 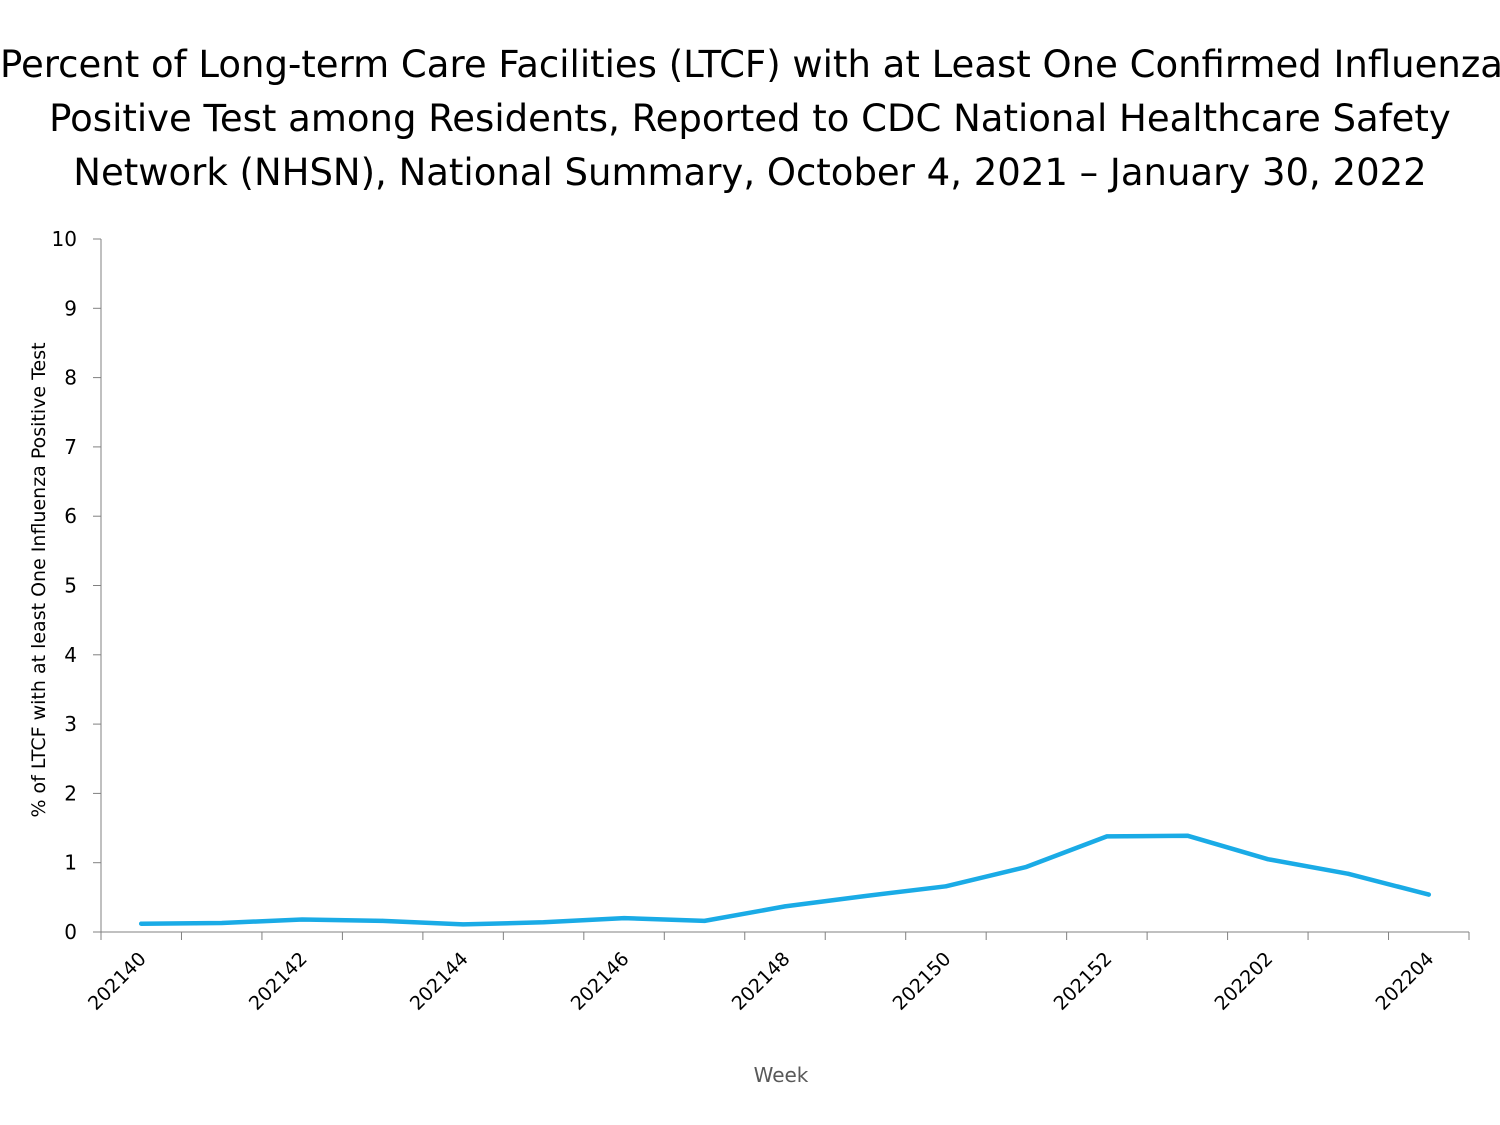 What do you see at coordinates (70, 447) in the screenshot?
I see `y-tick-label: 7` at bounding box center [70, 447].